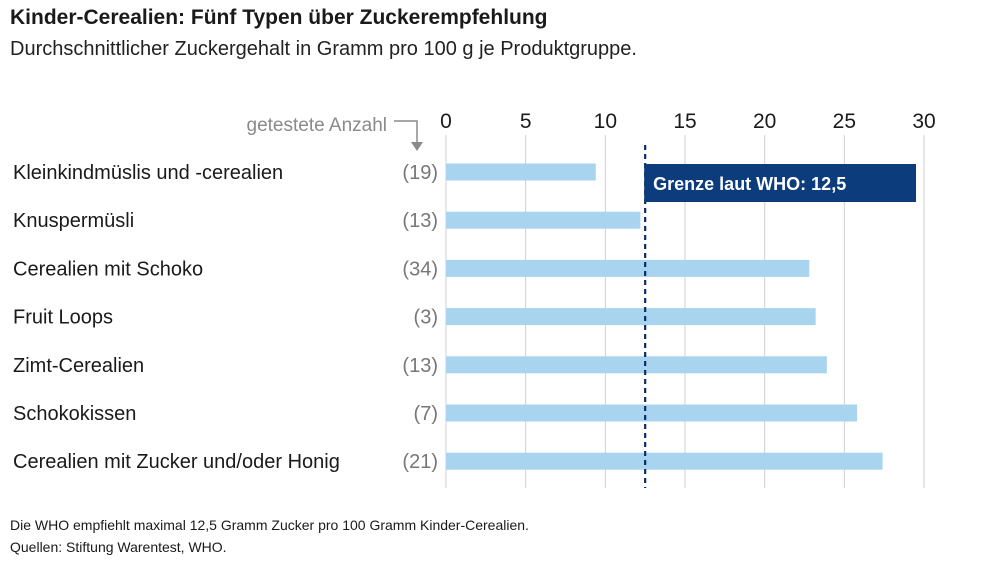 This screenshot has width=991, height=567. I want to click on category-label-7: Cerealien mit Zucker und/oder Honig, so click(176, 462).